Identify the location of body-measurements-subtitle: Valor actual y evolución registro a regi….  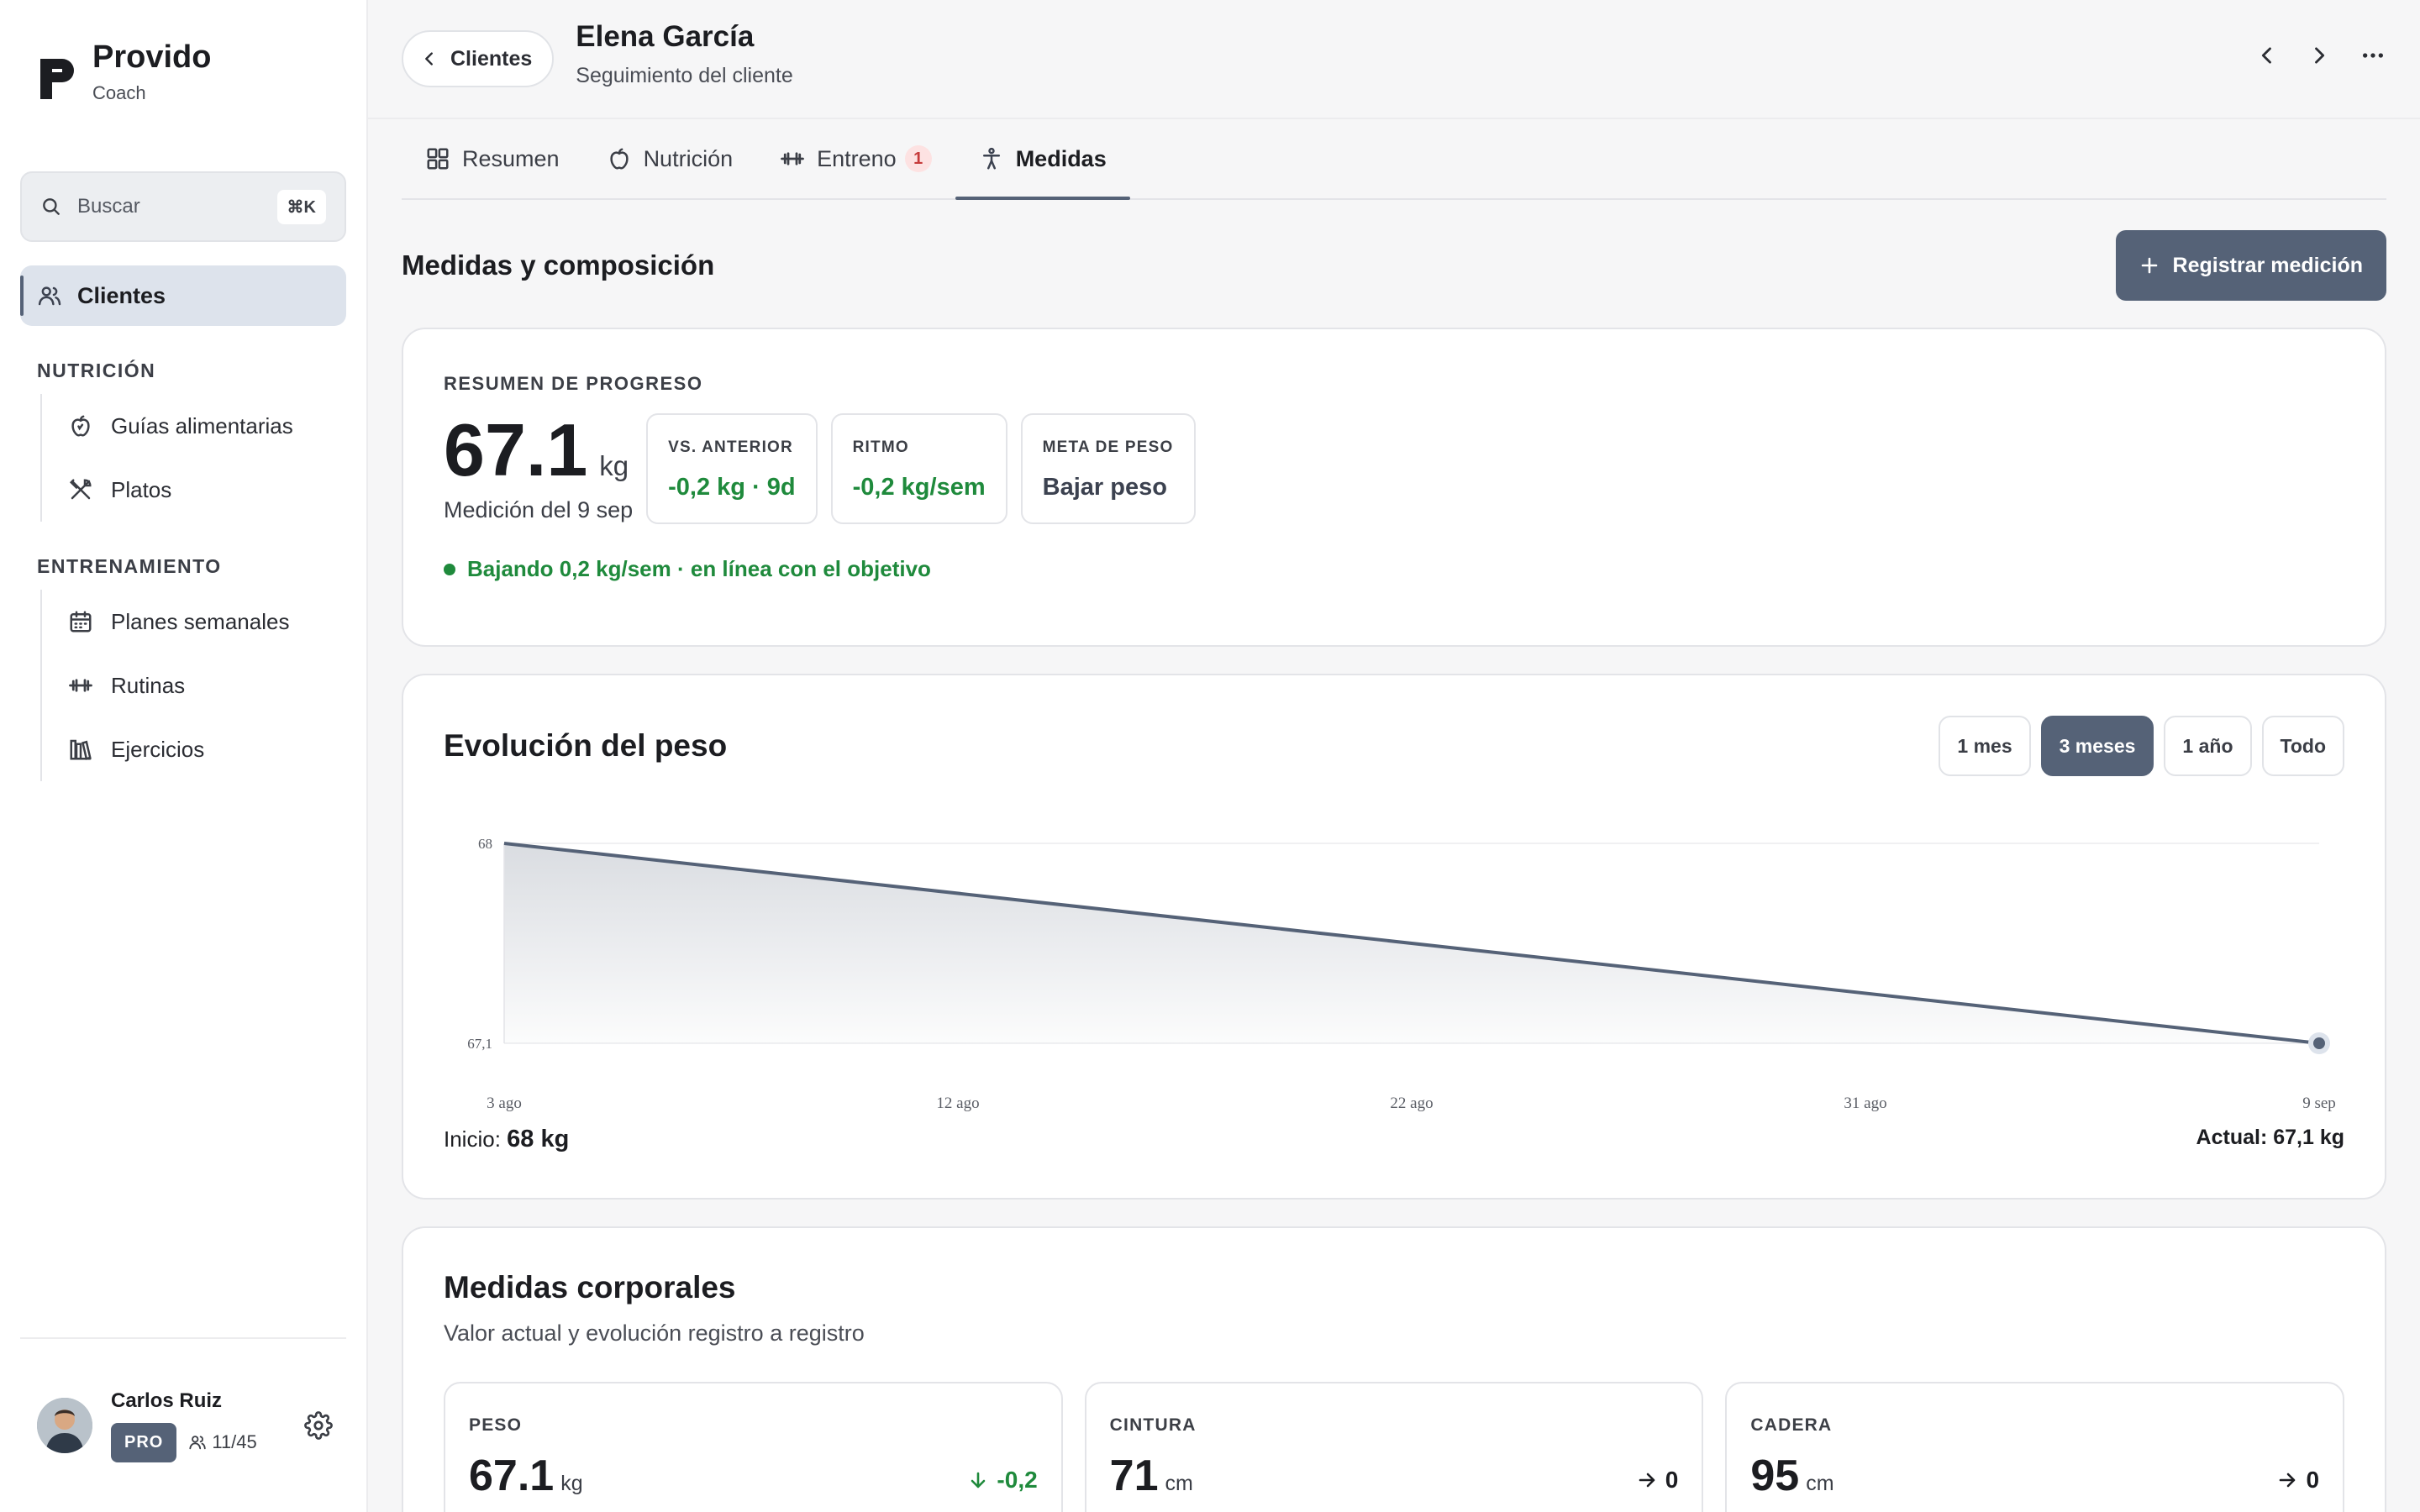
(654, 1333).